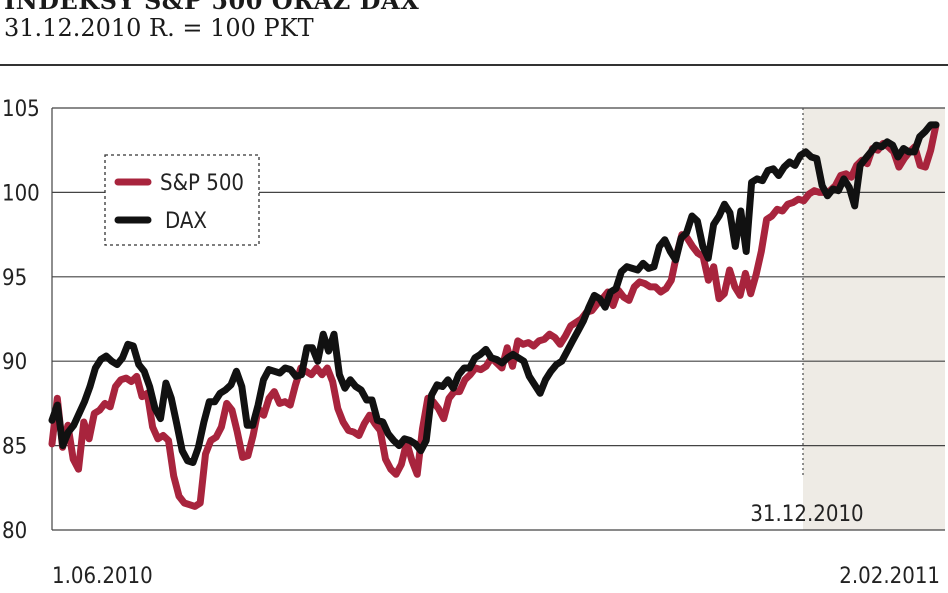 This screenshot has height=593, width=948. Describe the element at coordinates (21, 320) in the screenshot. I see `y-axis: 80 85 90 95 100 105` at that location.